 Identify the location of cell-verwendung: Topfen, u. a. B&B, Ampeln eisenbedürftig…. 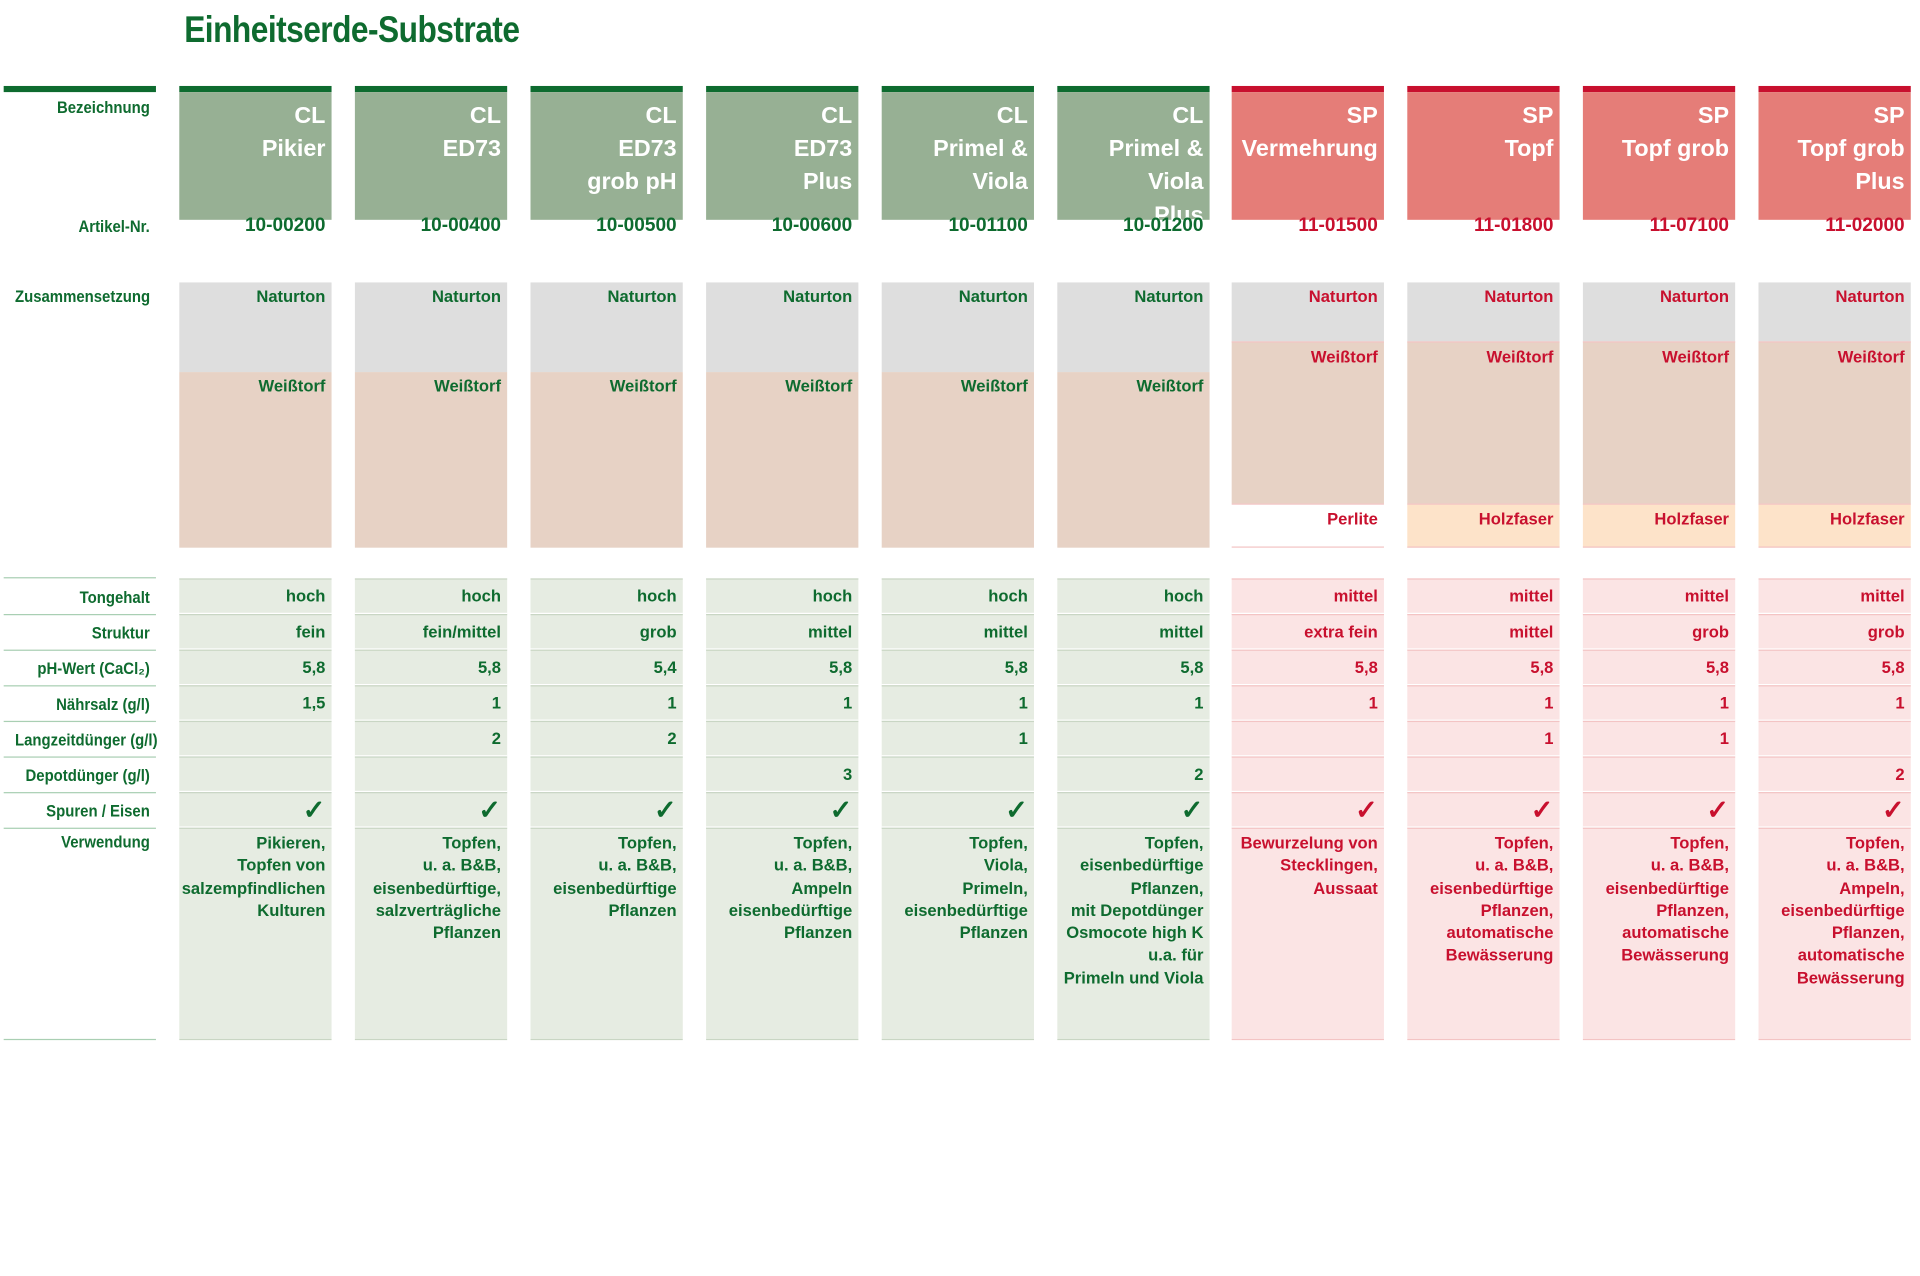
(782, 933).